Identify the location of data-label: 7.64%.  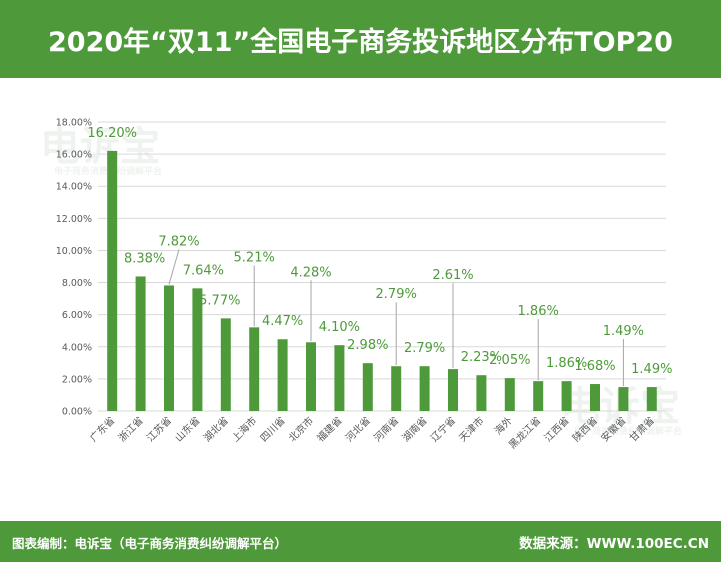
(203, 270).